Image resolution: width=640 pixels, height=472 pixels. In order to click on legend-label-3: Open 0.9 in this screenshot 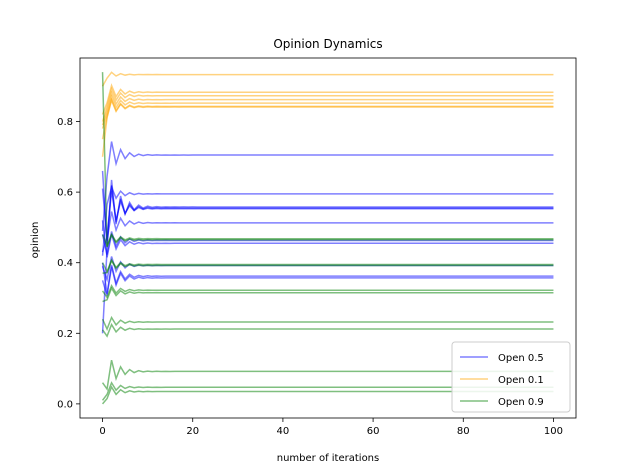, I will do `click(521, 402)`.